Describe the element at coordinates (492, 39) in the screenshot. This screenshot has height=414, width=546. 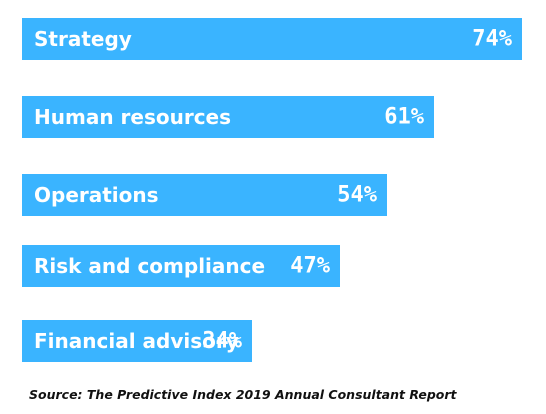
I see `bar-value-label: 74%` at that location.